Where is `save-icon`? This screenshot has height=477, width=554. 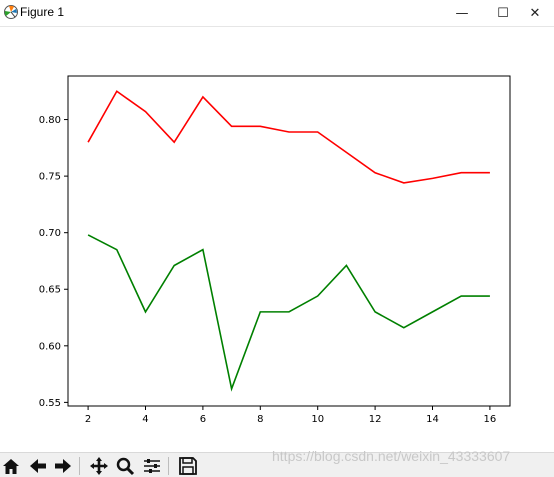 save-icon is located at coordinates (188, 466).